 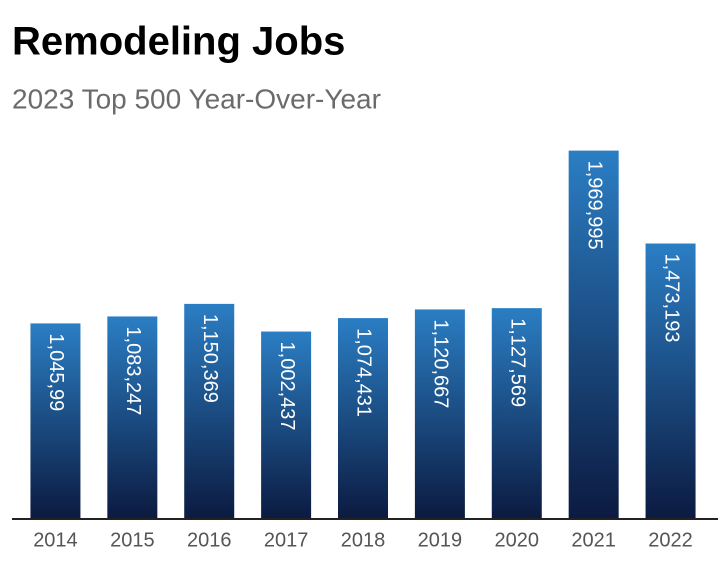 I want to click on value-label: 1,002,437, so click(x=287, y=386).